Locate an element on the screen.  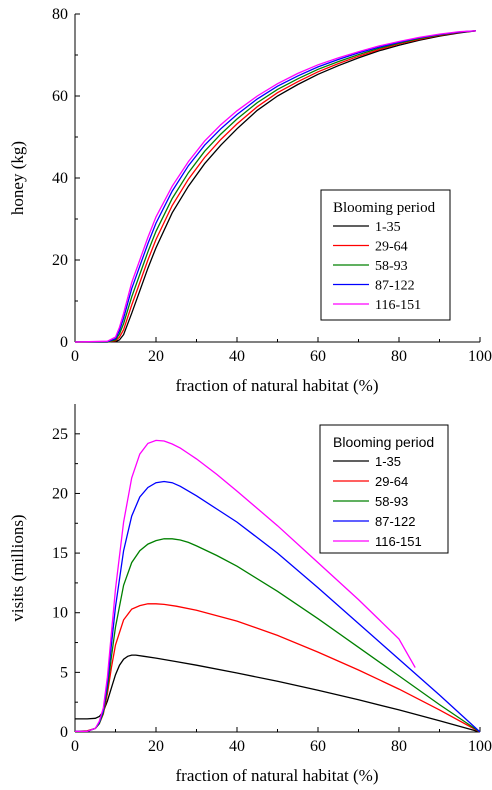
visits-y-tick-label: 10 is located at coordinates (60, 613).